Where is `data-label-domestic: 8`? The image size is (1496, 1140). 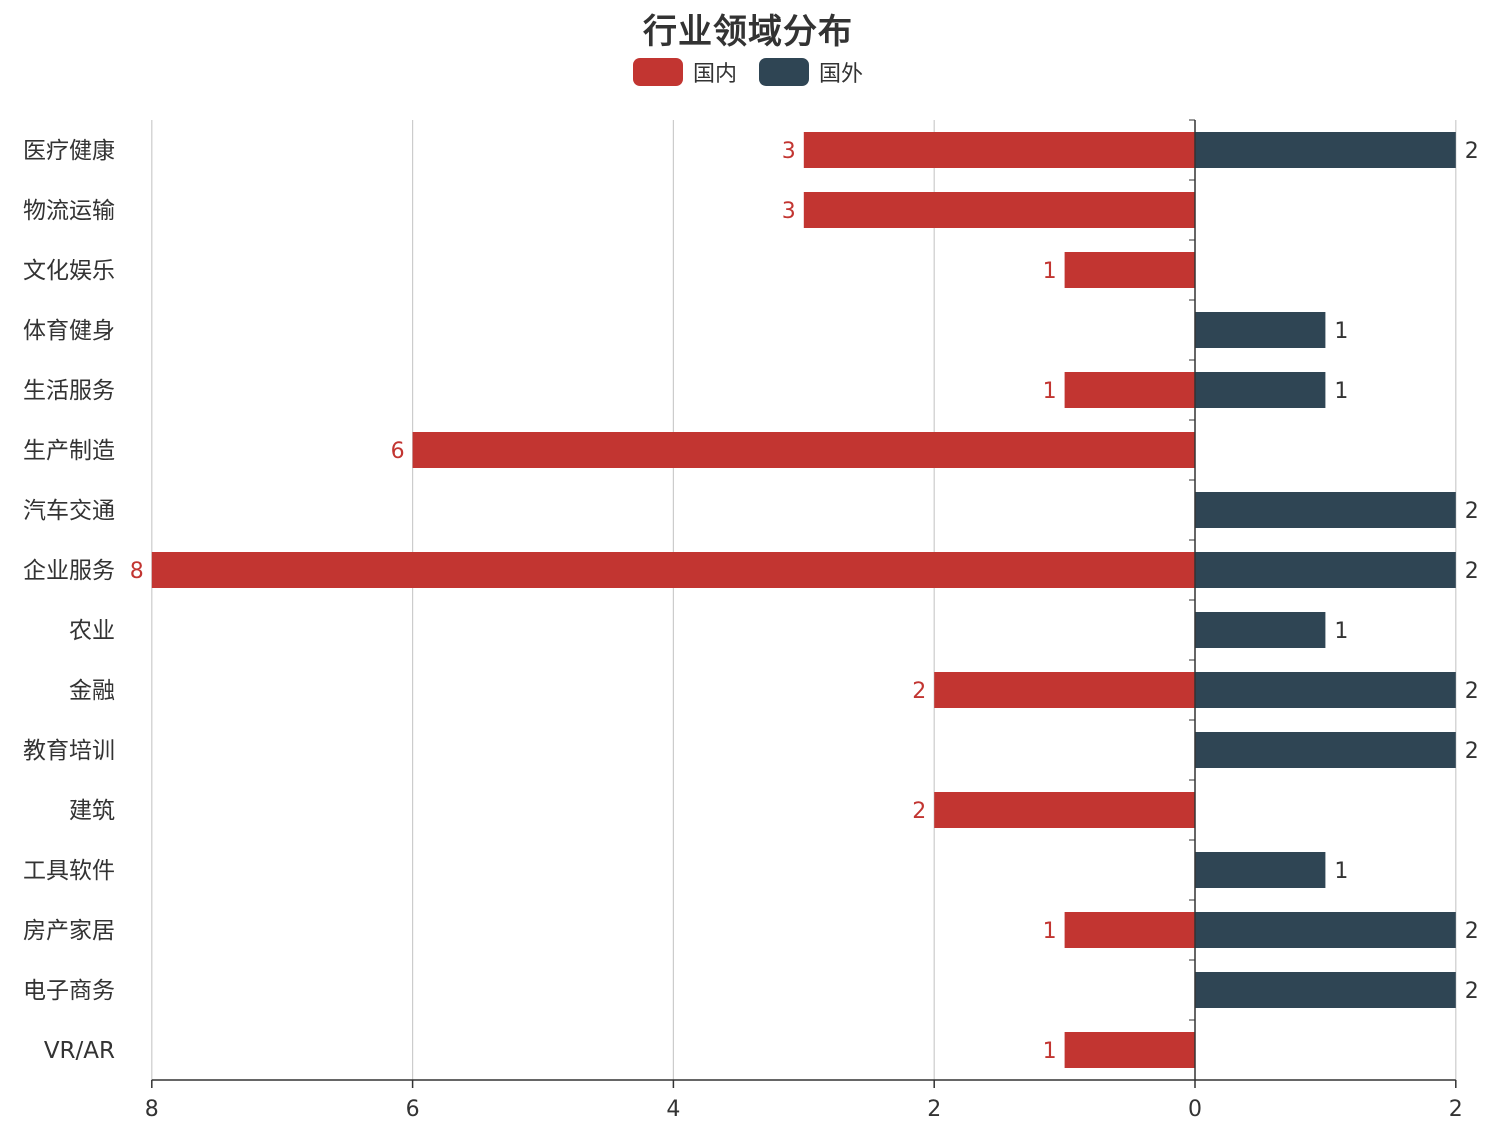
data-label-domestic: 8 is located at coordinates (137, 571).